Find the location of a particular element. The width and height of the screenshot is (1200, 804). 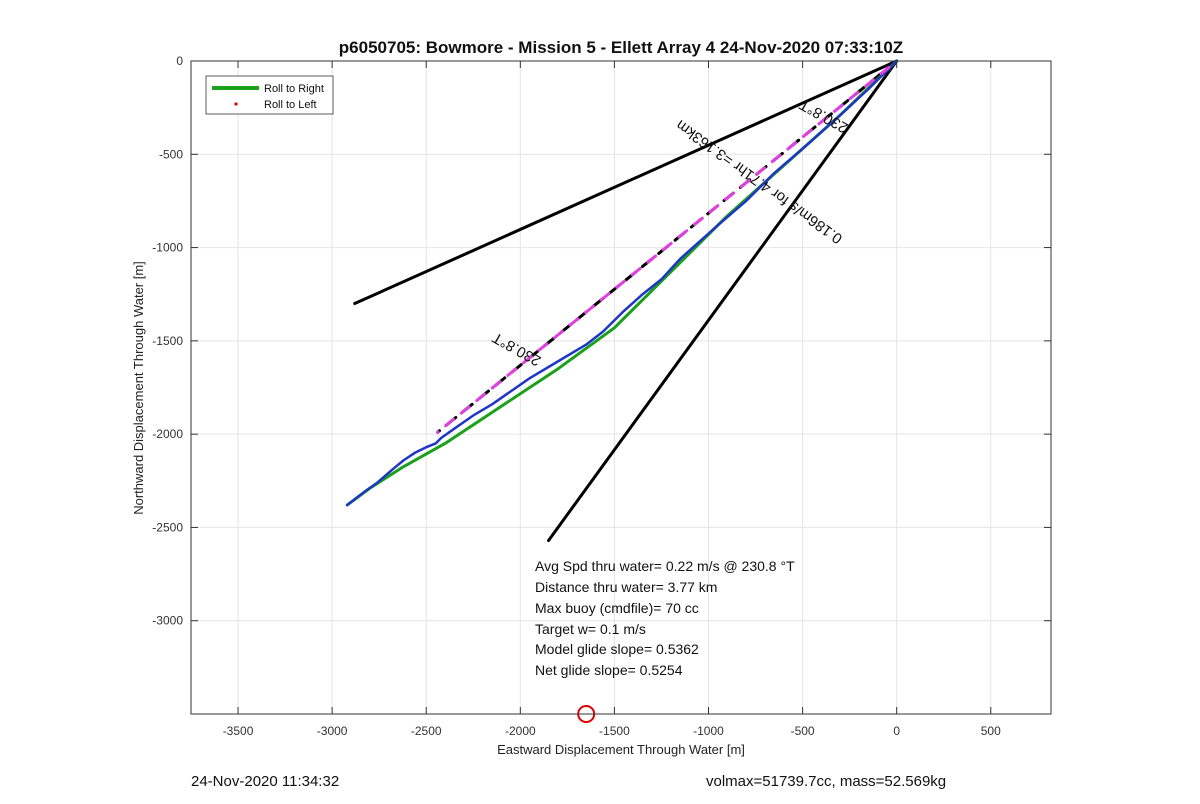

legend-box is located at coordinates (269, 95).